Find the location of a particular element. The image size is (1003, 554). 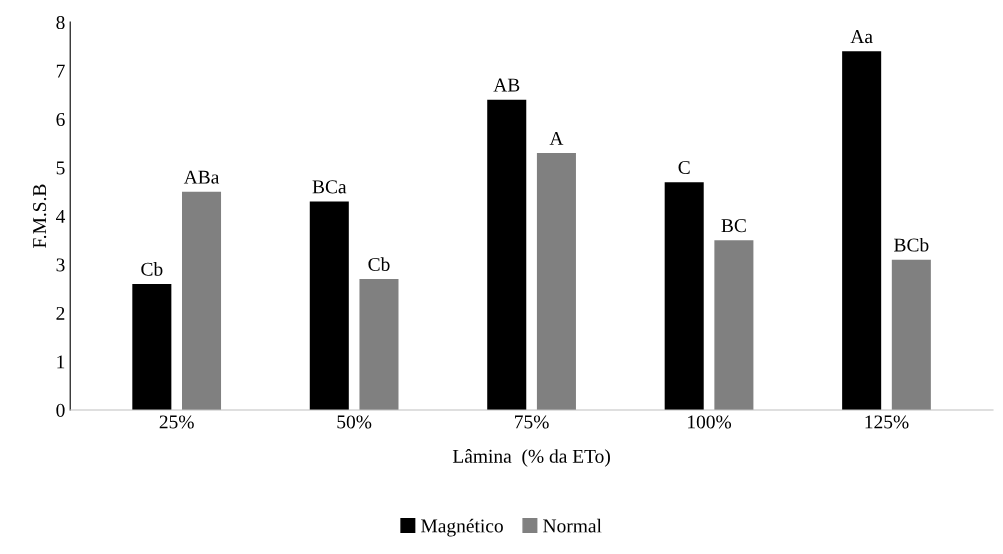

x-axis-title: Lâmina (% da ETo) is located at coordinates (531, 458).